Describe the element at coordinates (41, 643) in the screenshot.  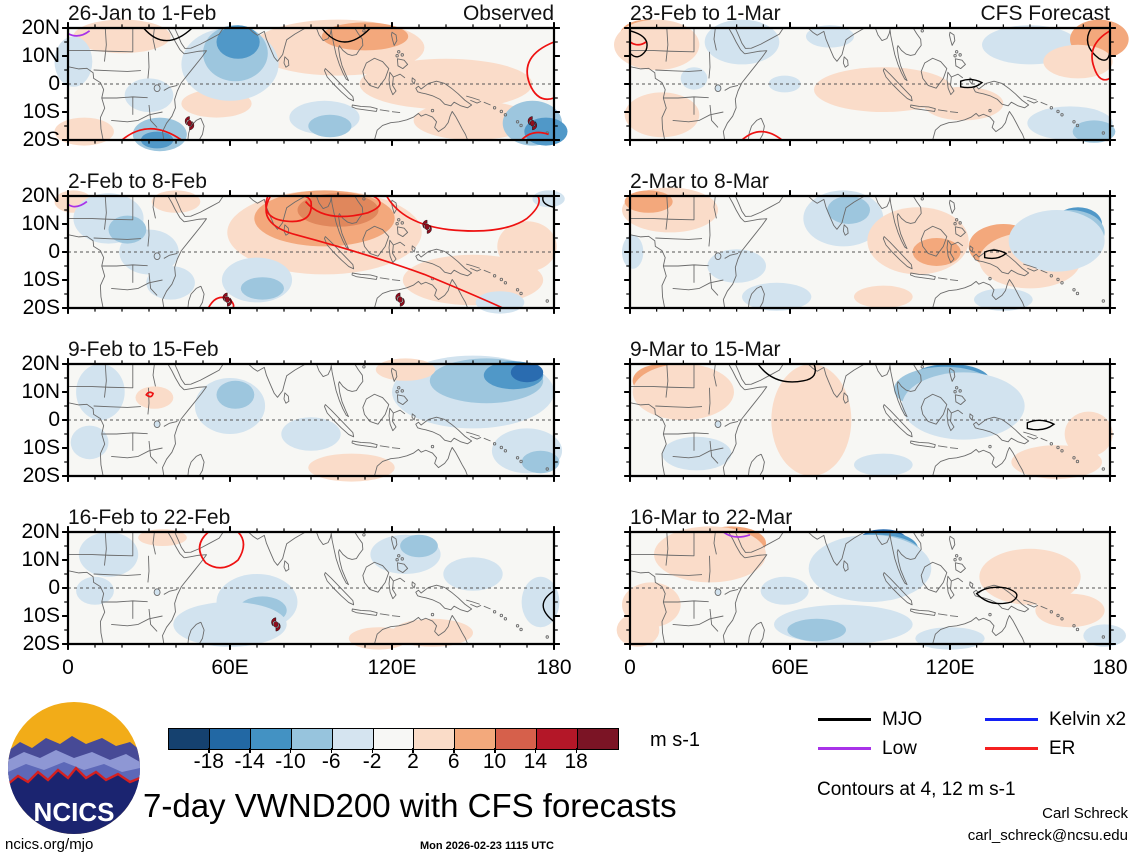
I see `lat-axis-label-3-4: 20S` at that location.